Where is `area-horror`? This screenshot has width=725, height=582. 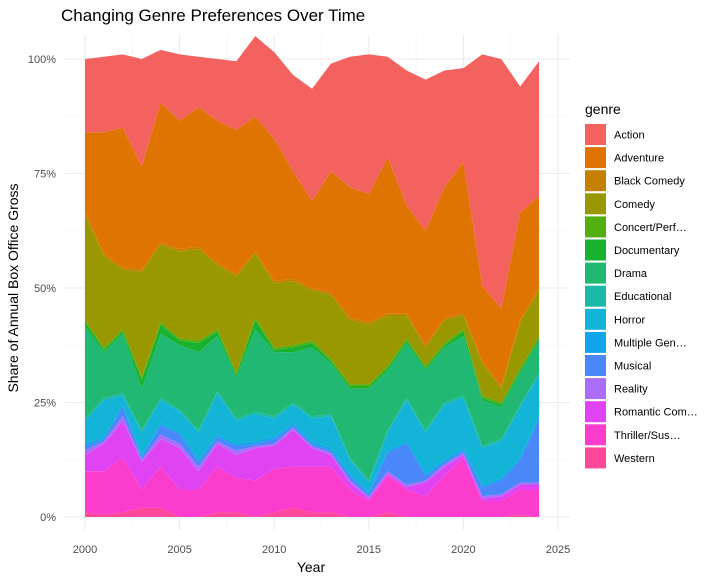
area-horror is located at coordinates (312, 433).